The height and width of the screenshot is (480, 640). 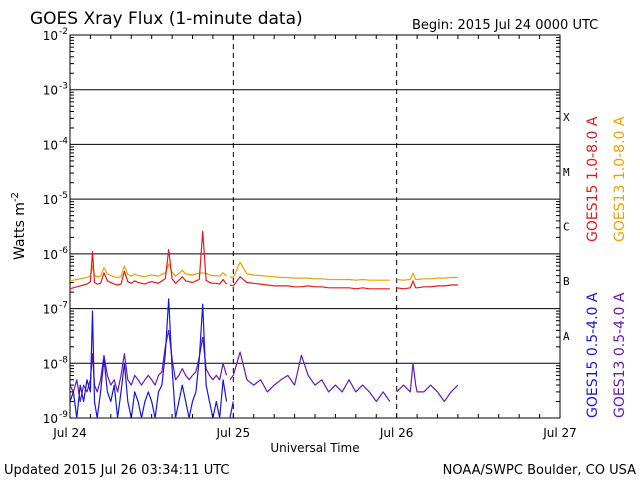 What do you see at coordinates (566, 281) in the screenshot?
I see `flare-class-b: B` at bounding box center [566, 281].